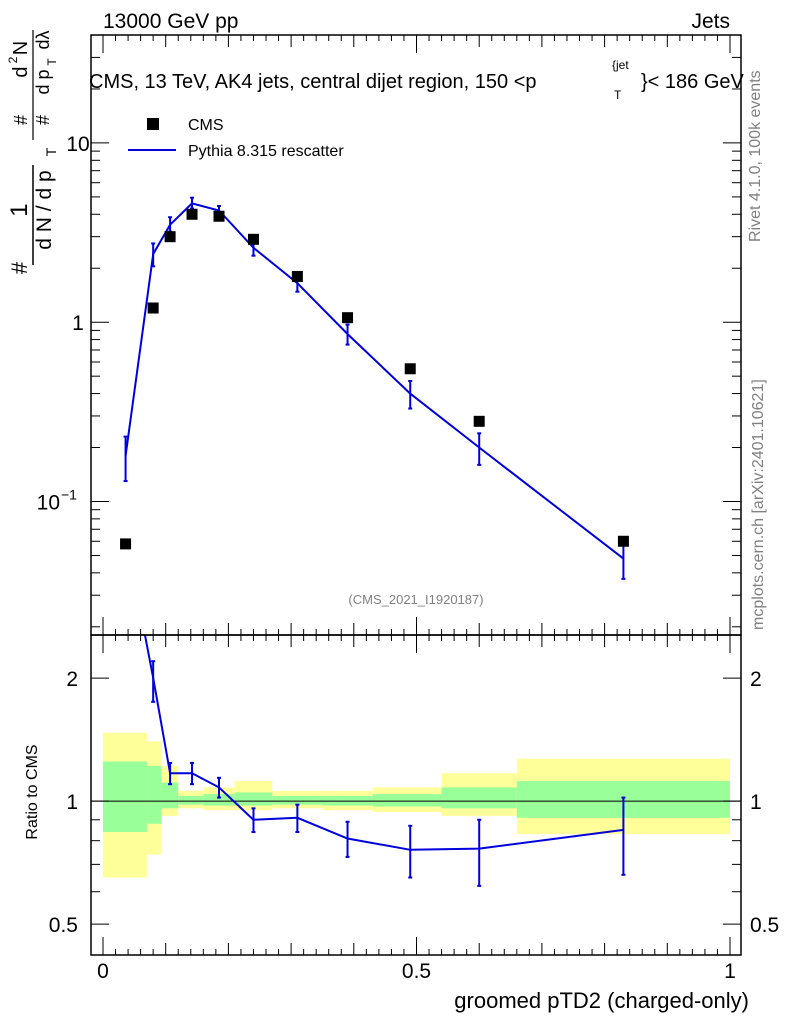 Image resolution: width=786 pixels, height=1024 pixels. I want to click on title-sup: {jet, so click(620, 65).